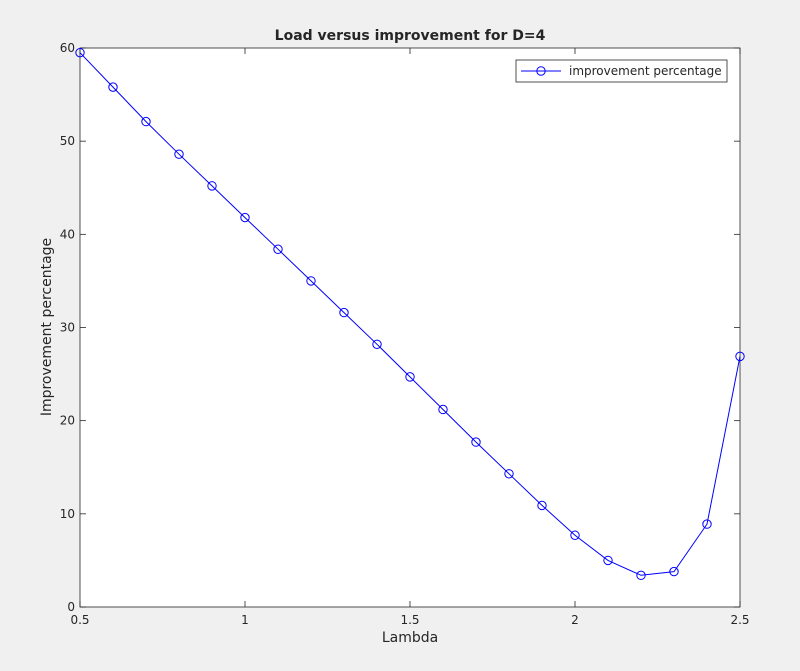 The image size is (800, 671). I want to click on legend-marker, so click(541, 71).